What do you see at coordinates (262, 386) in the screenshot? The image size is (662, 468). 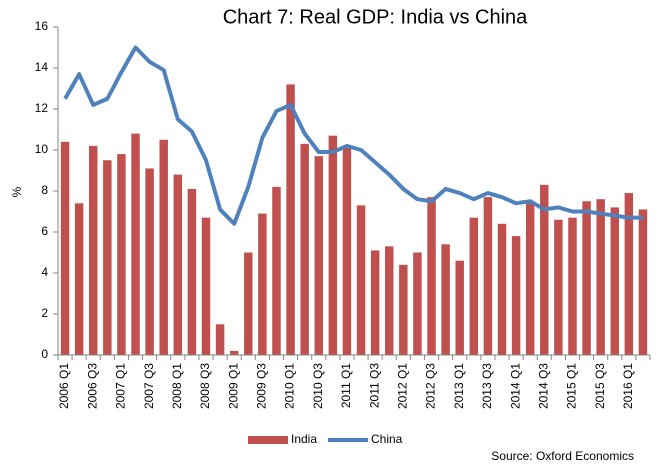 I see `x-tick-label: 2009 Q3` at bounding box center [262, 386].